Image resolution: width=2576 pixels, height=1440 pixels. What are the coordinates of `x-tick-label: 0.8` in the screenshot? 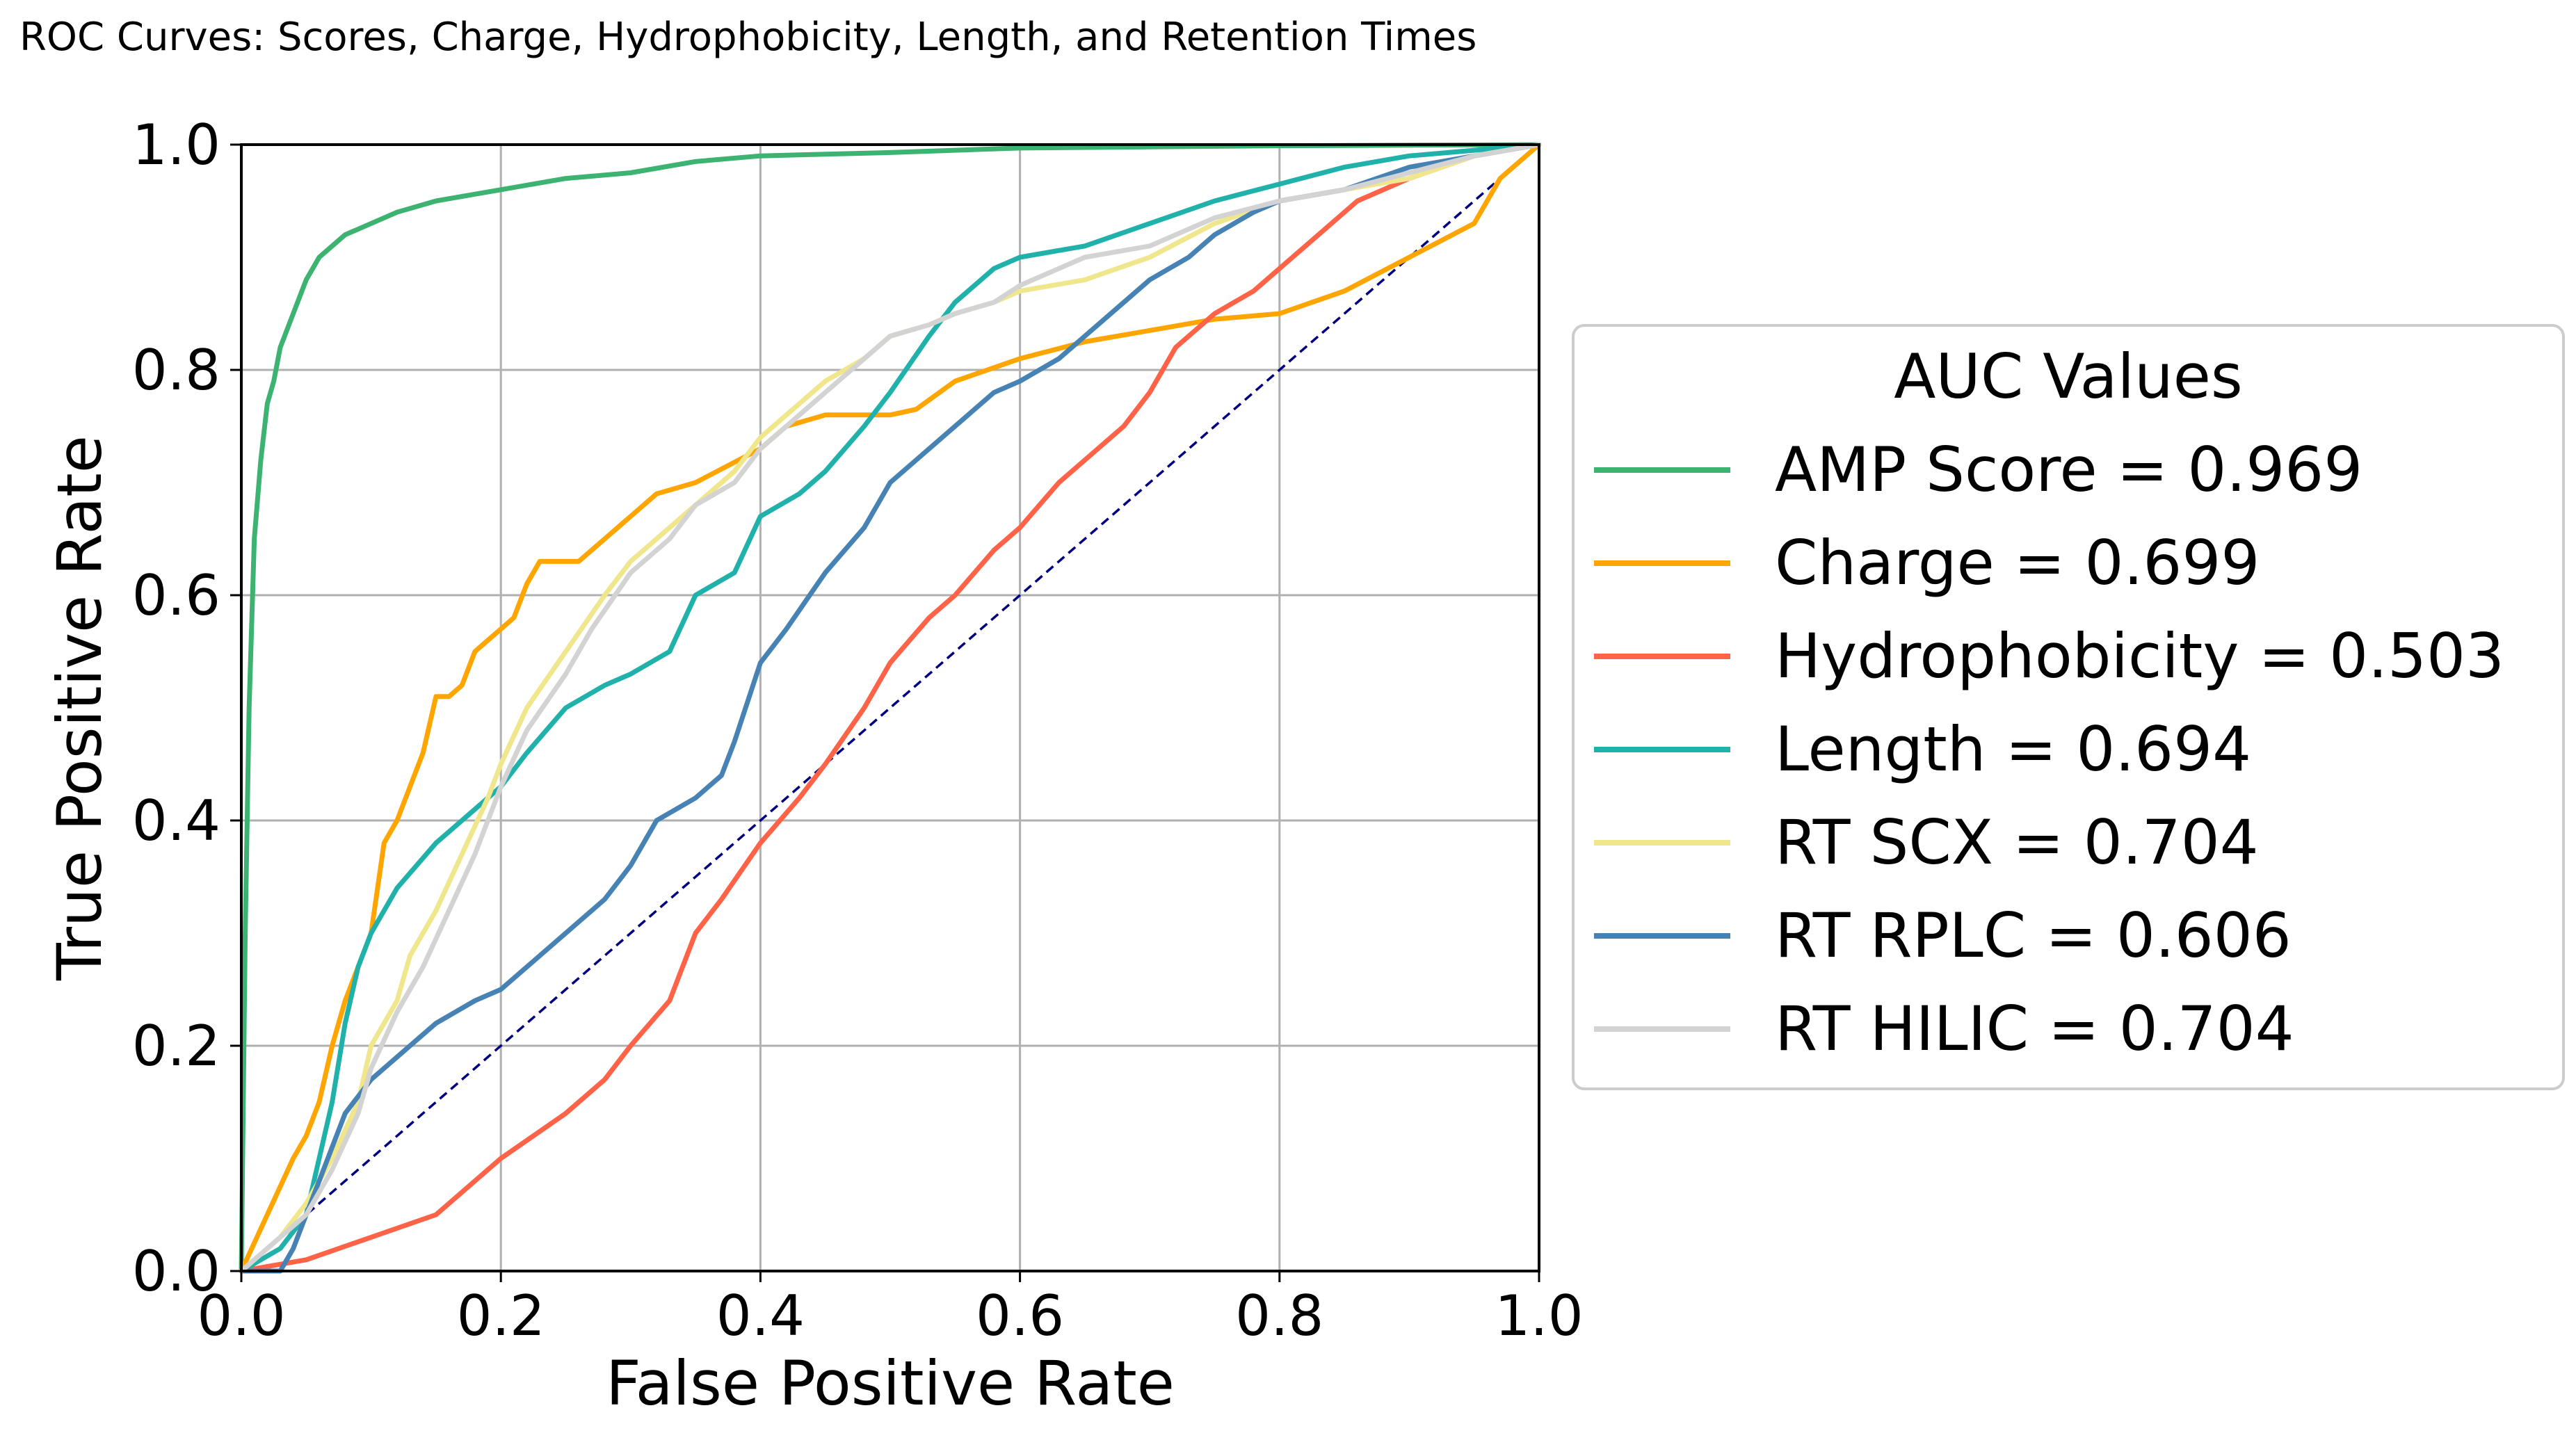 It's located at (1279, 1316).